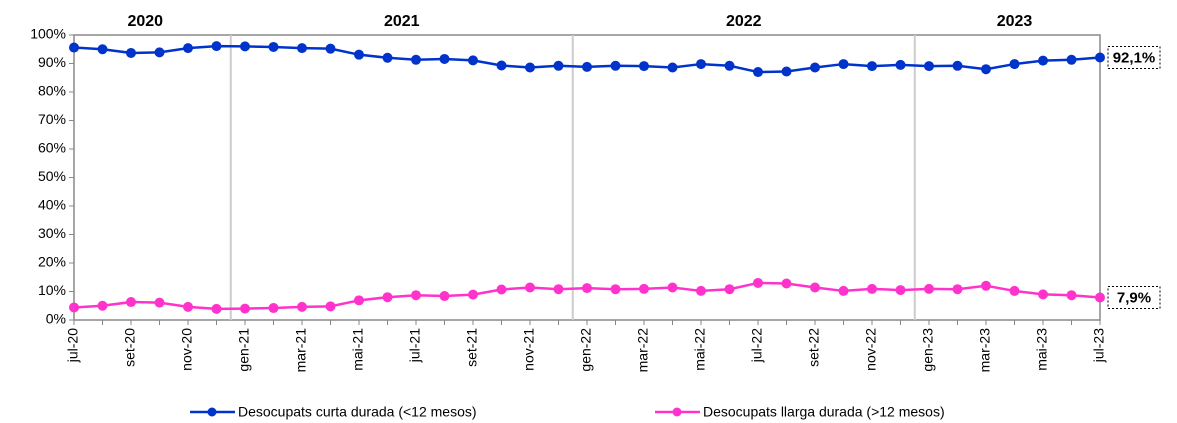 This screenshot has width=1177, height=423. I want to click on x-tick-label: mai-21, so click(358, 349).